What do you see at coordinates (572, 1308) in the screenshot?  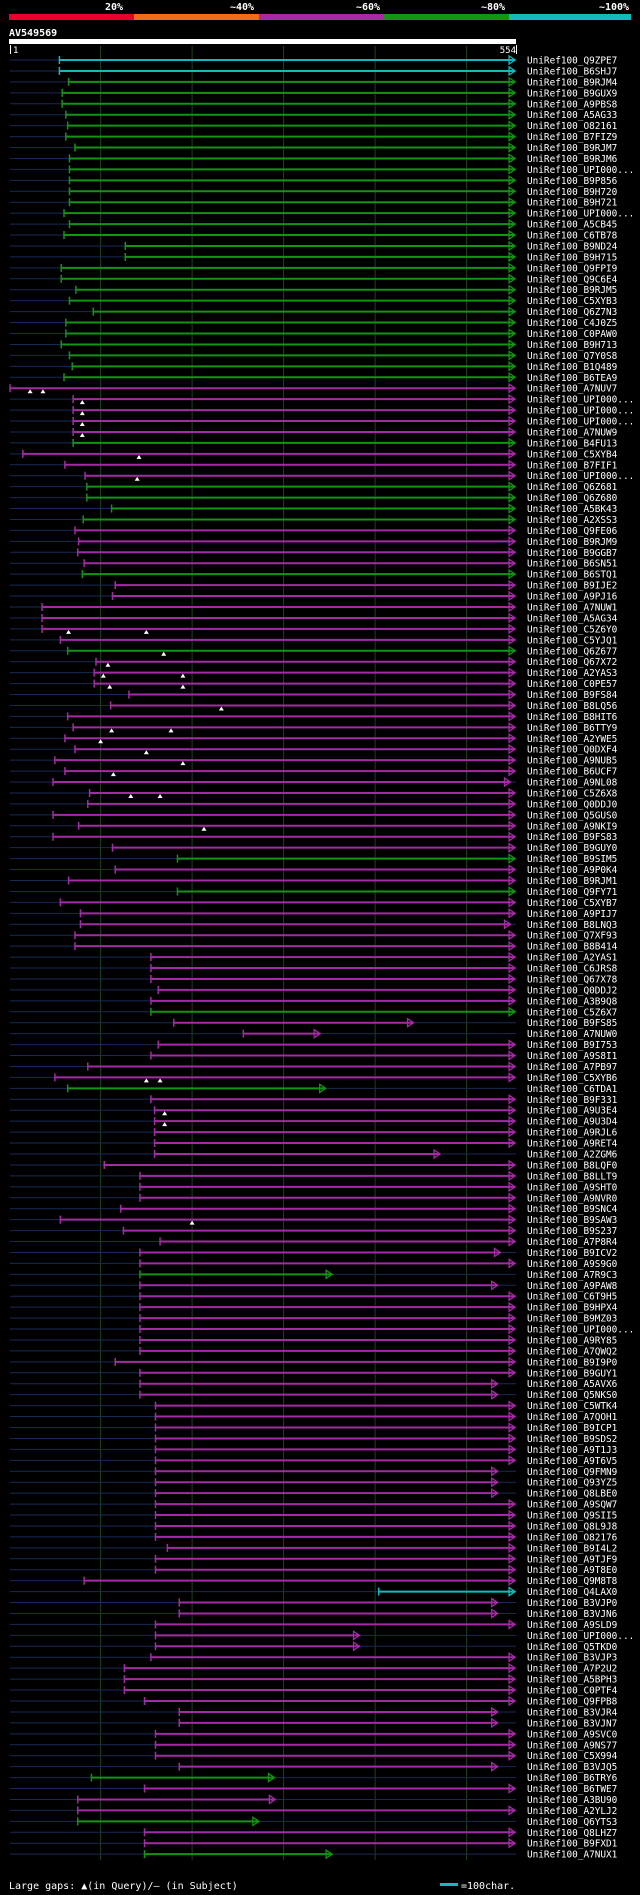 I see `hit-label: UniRef100_B9HPX4` at bounding box center [572, 1308].